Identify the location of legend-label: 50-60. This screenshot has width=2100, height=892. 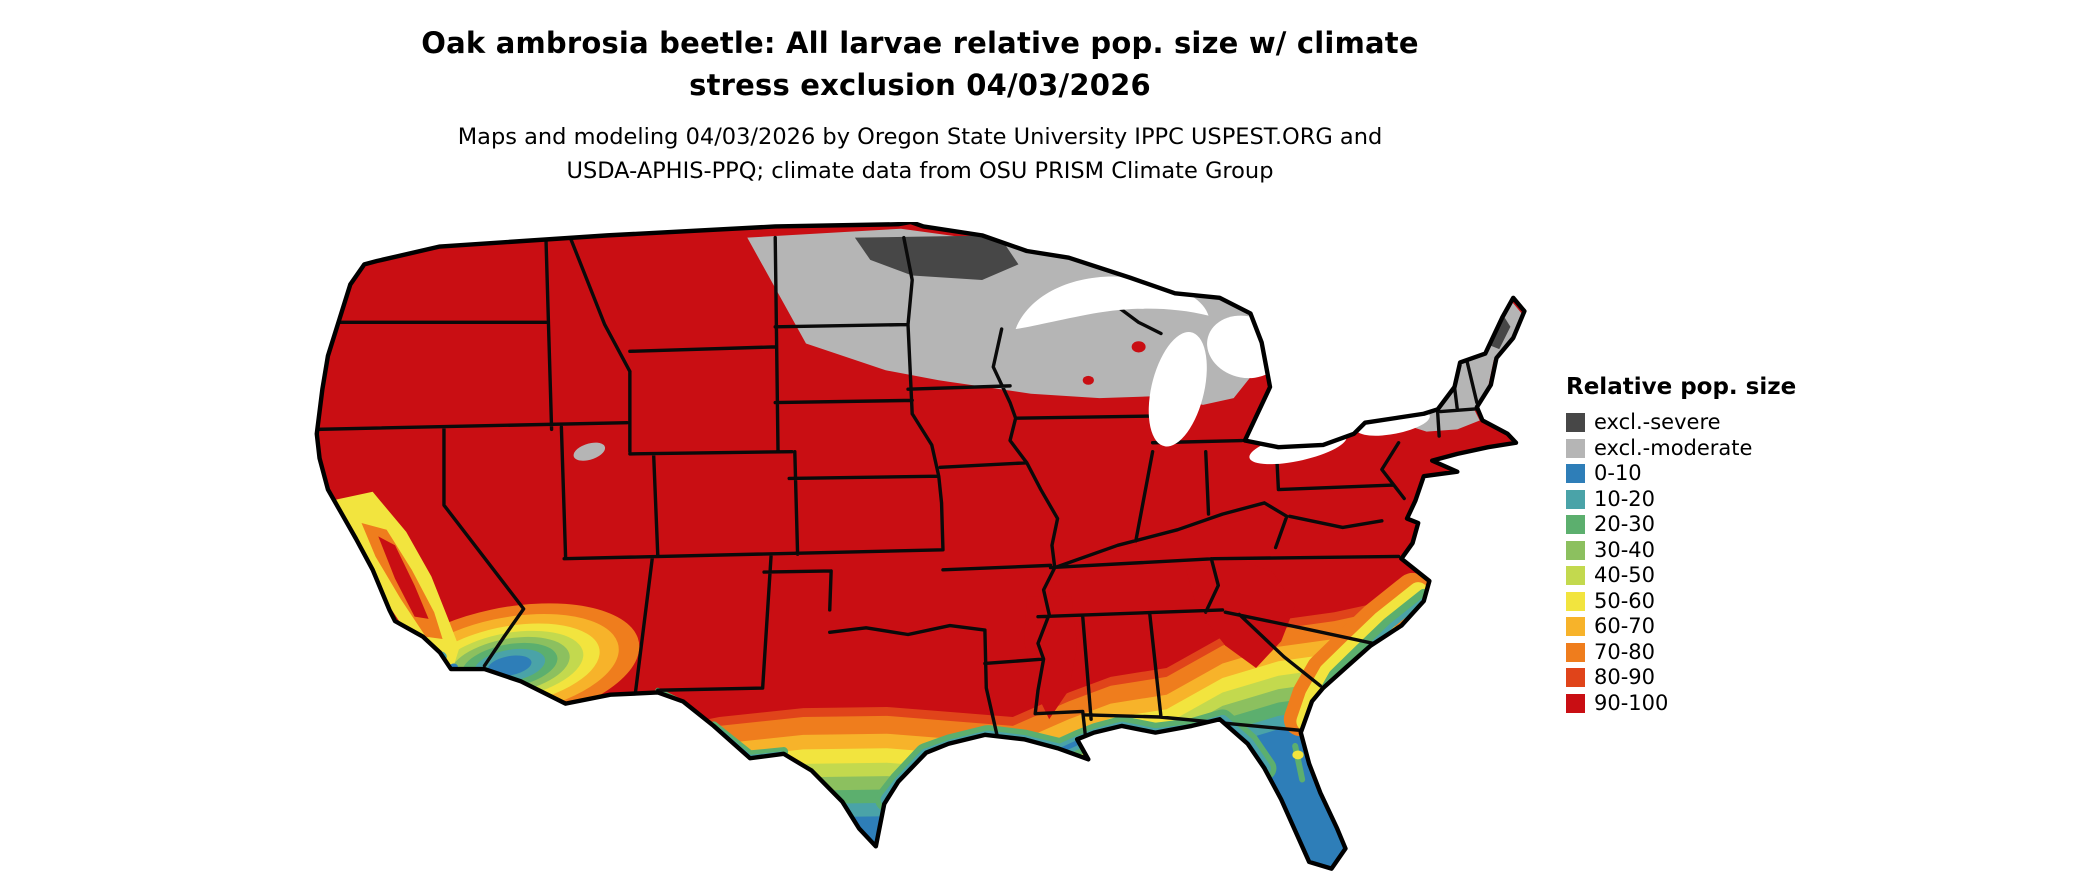
(1625, 600).